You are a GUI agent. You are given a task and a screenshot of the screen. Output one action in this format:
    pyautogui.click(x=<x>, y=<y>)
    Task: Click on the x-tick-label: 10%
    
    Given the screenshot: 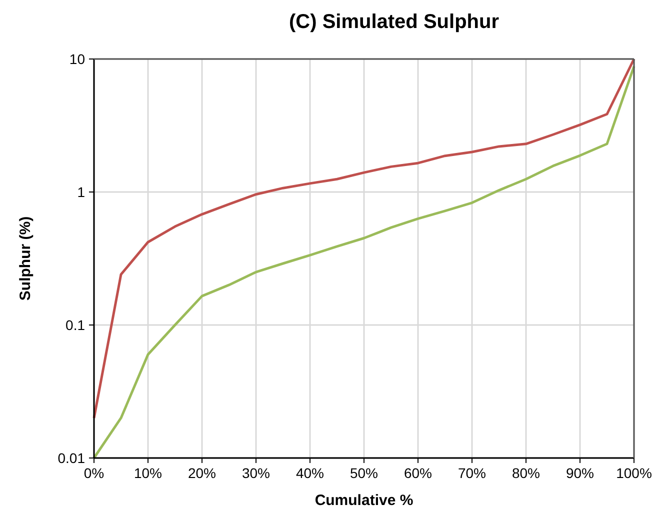 What is the action you would take?
    pyautogui.click(x=148, y=473)
    